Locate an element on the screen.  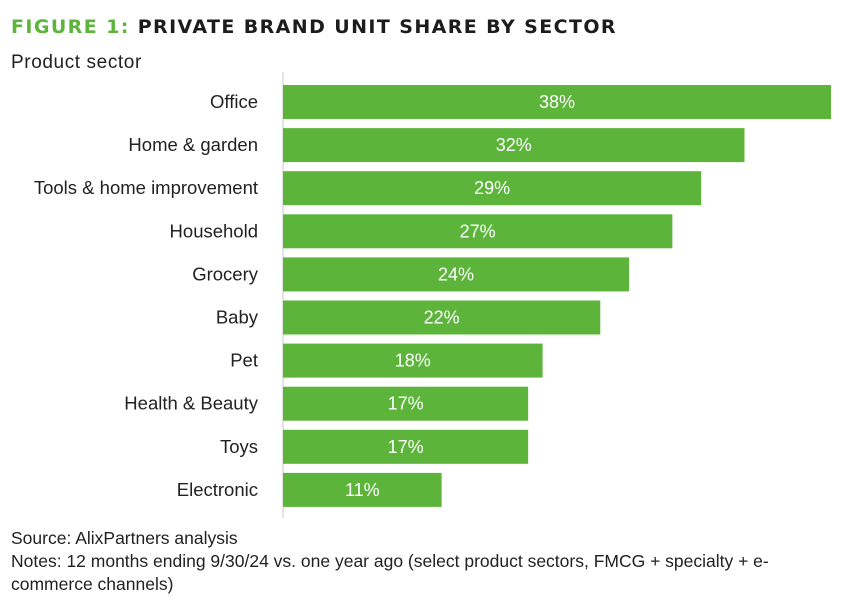
bar-value-label: 27% is located at coordinates (478, 231).